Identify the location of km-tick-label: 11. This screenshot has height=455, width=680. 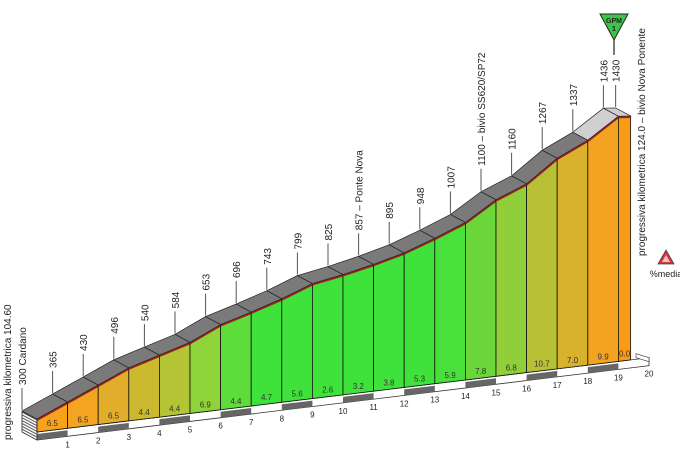
(373, 407).